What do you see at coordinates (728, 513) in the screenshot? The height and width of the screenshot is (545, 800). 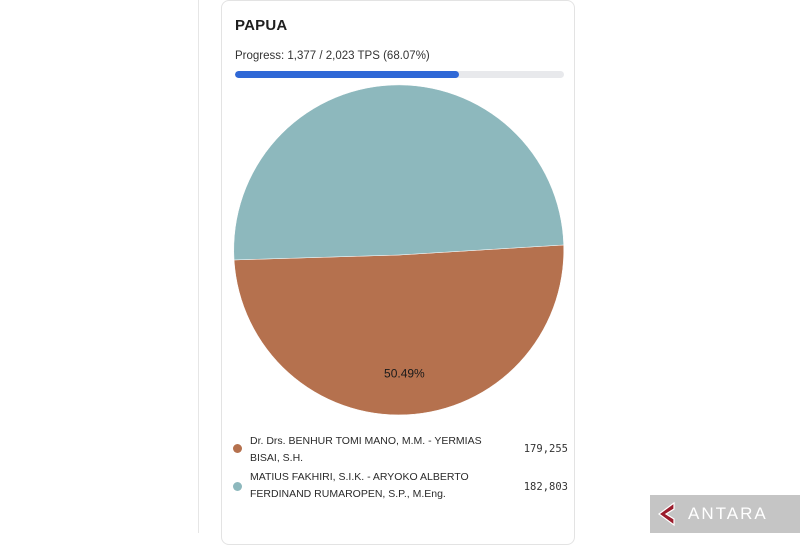 I see `watermark-text: ANTARA` at bounding box center [728, 513].